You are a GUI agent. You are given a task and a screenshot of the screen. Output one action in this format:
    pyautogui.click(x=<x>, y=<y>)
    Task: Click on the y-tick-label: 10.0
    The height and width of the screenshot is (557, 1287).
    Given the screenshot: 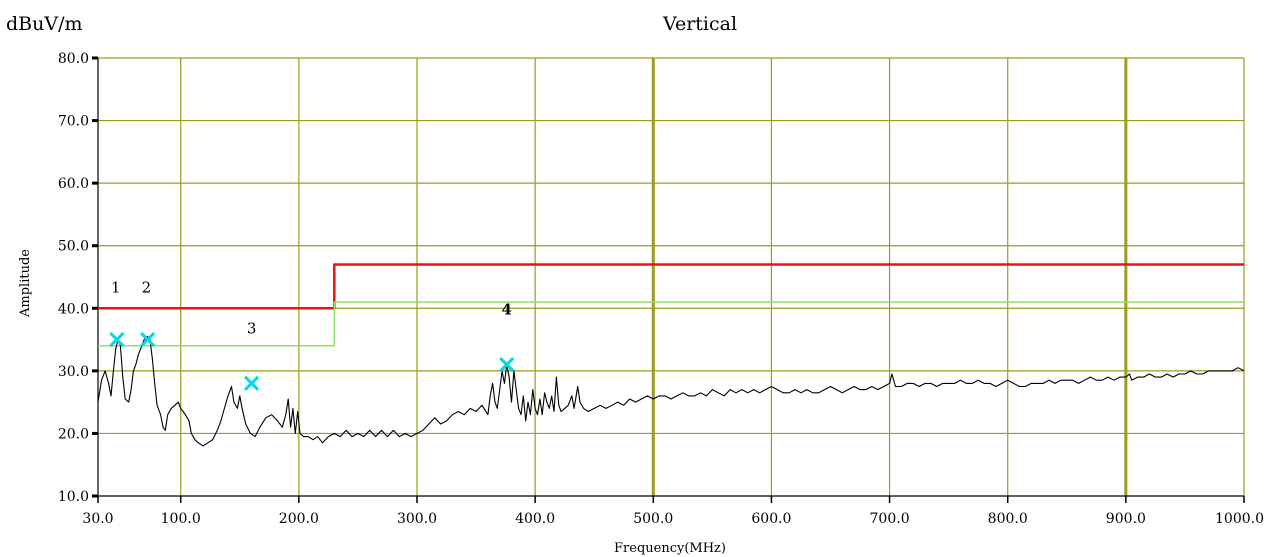 What is the action you would take?
    pyautogui.click(x=73, y=497)
    